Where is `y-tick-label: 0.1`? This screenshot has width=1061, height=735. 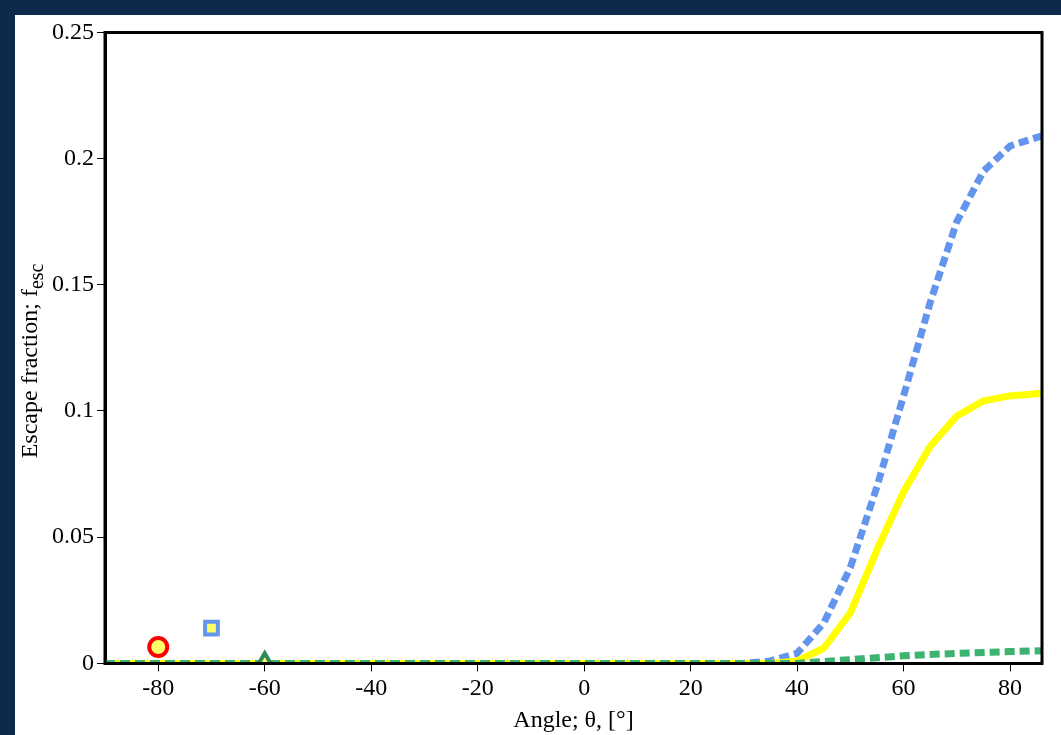
y-tick-label: 0.1 is located at coordinates (79, 409).